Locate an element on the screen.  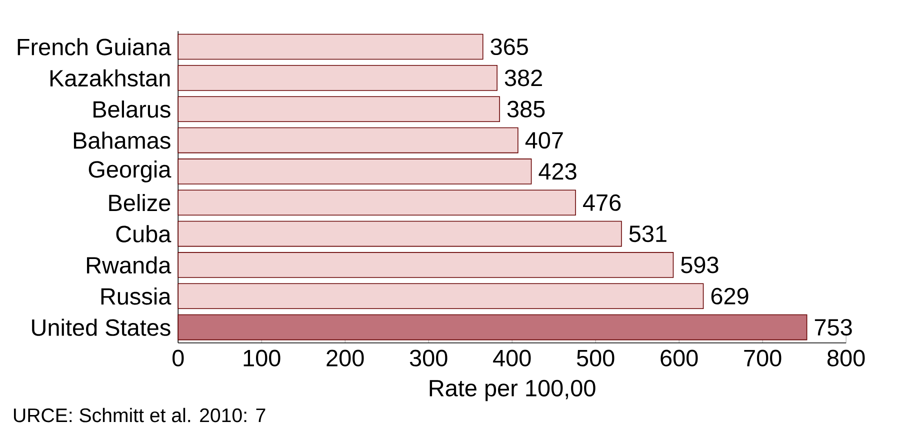
data-label: 629 is located at coordinates (729, 296).